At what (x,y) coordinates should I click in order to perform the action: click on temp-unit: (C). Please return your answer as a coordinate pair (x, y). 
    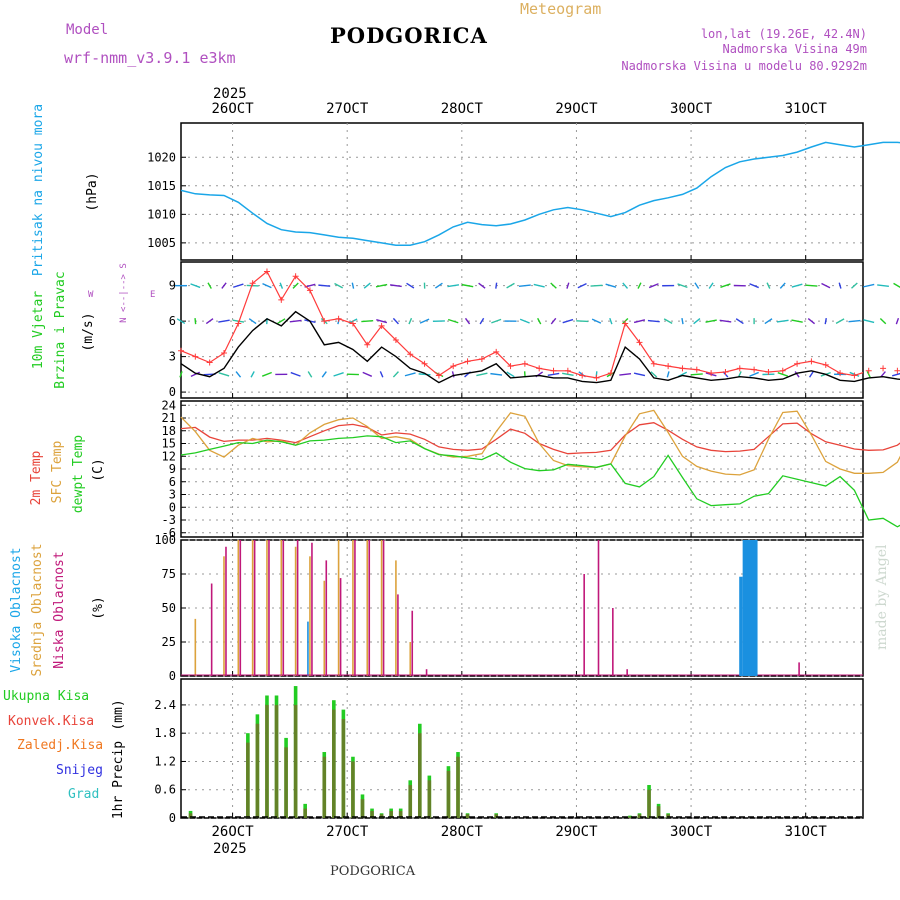
    Looking at the image, I should click on (98, 469).